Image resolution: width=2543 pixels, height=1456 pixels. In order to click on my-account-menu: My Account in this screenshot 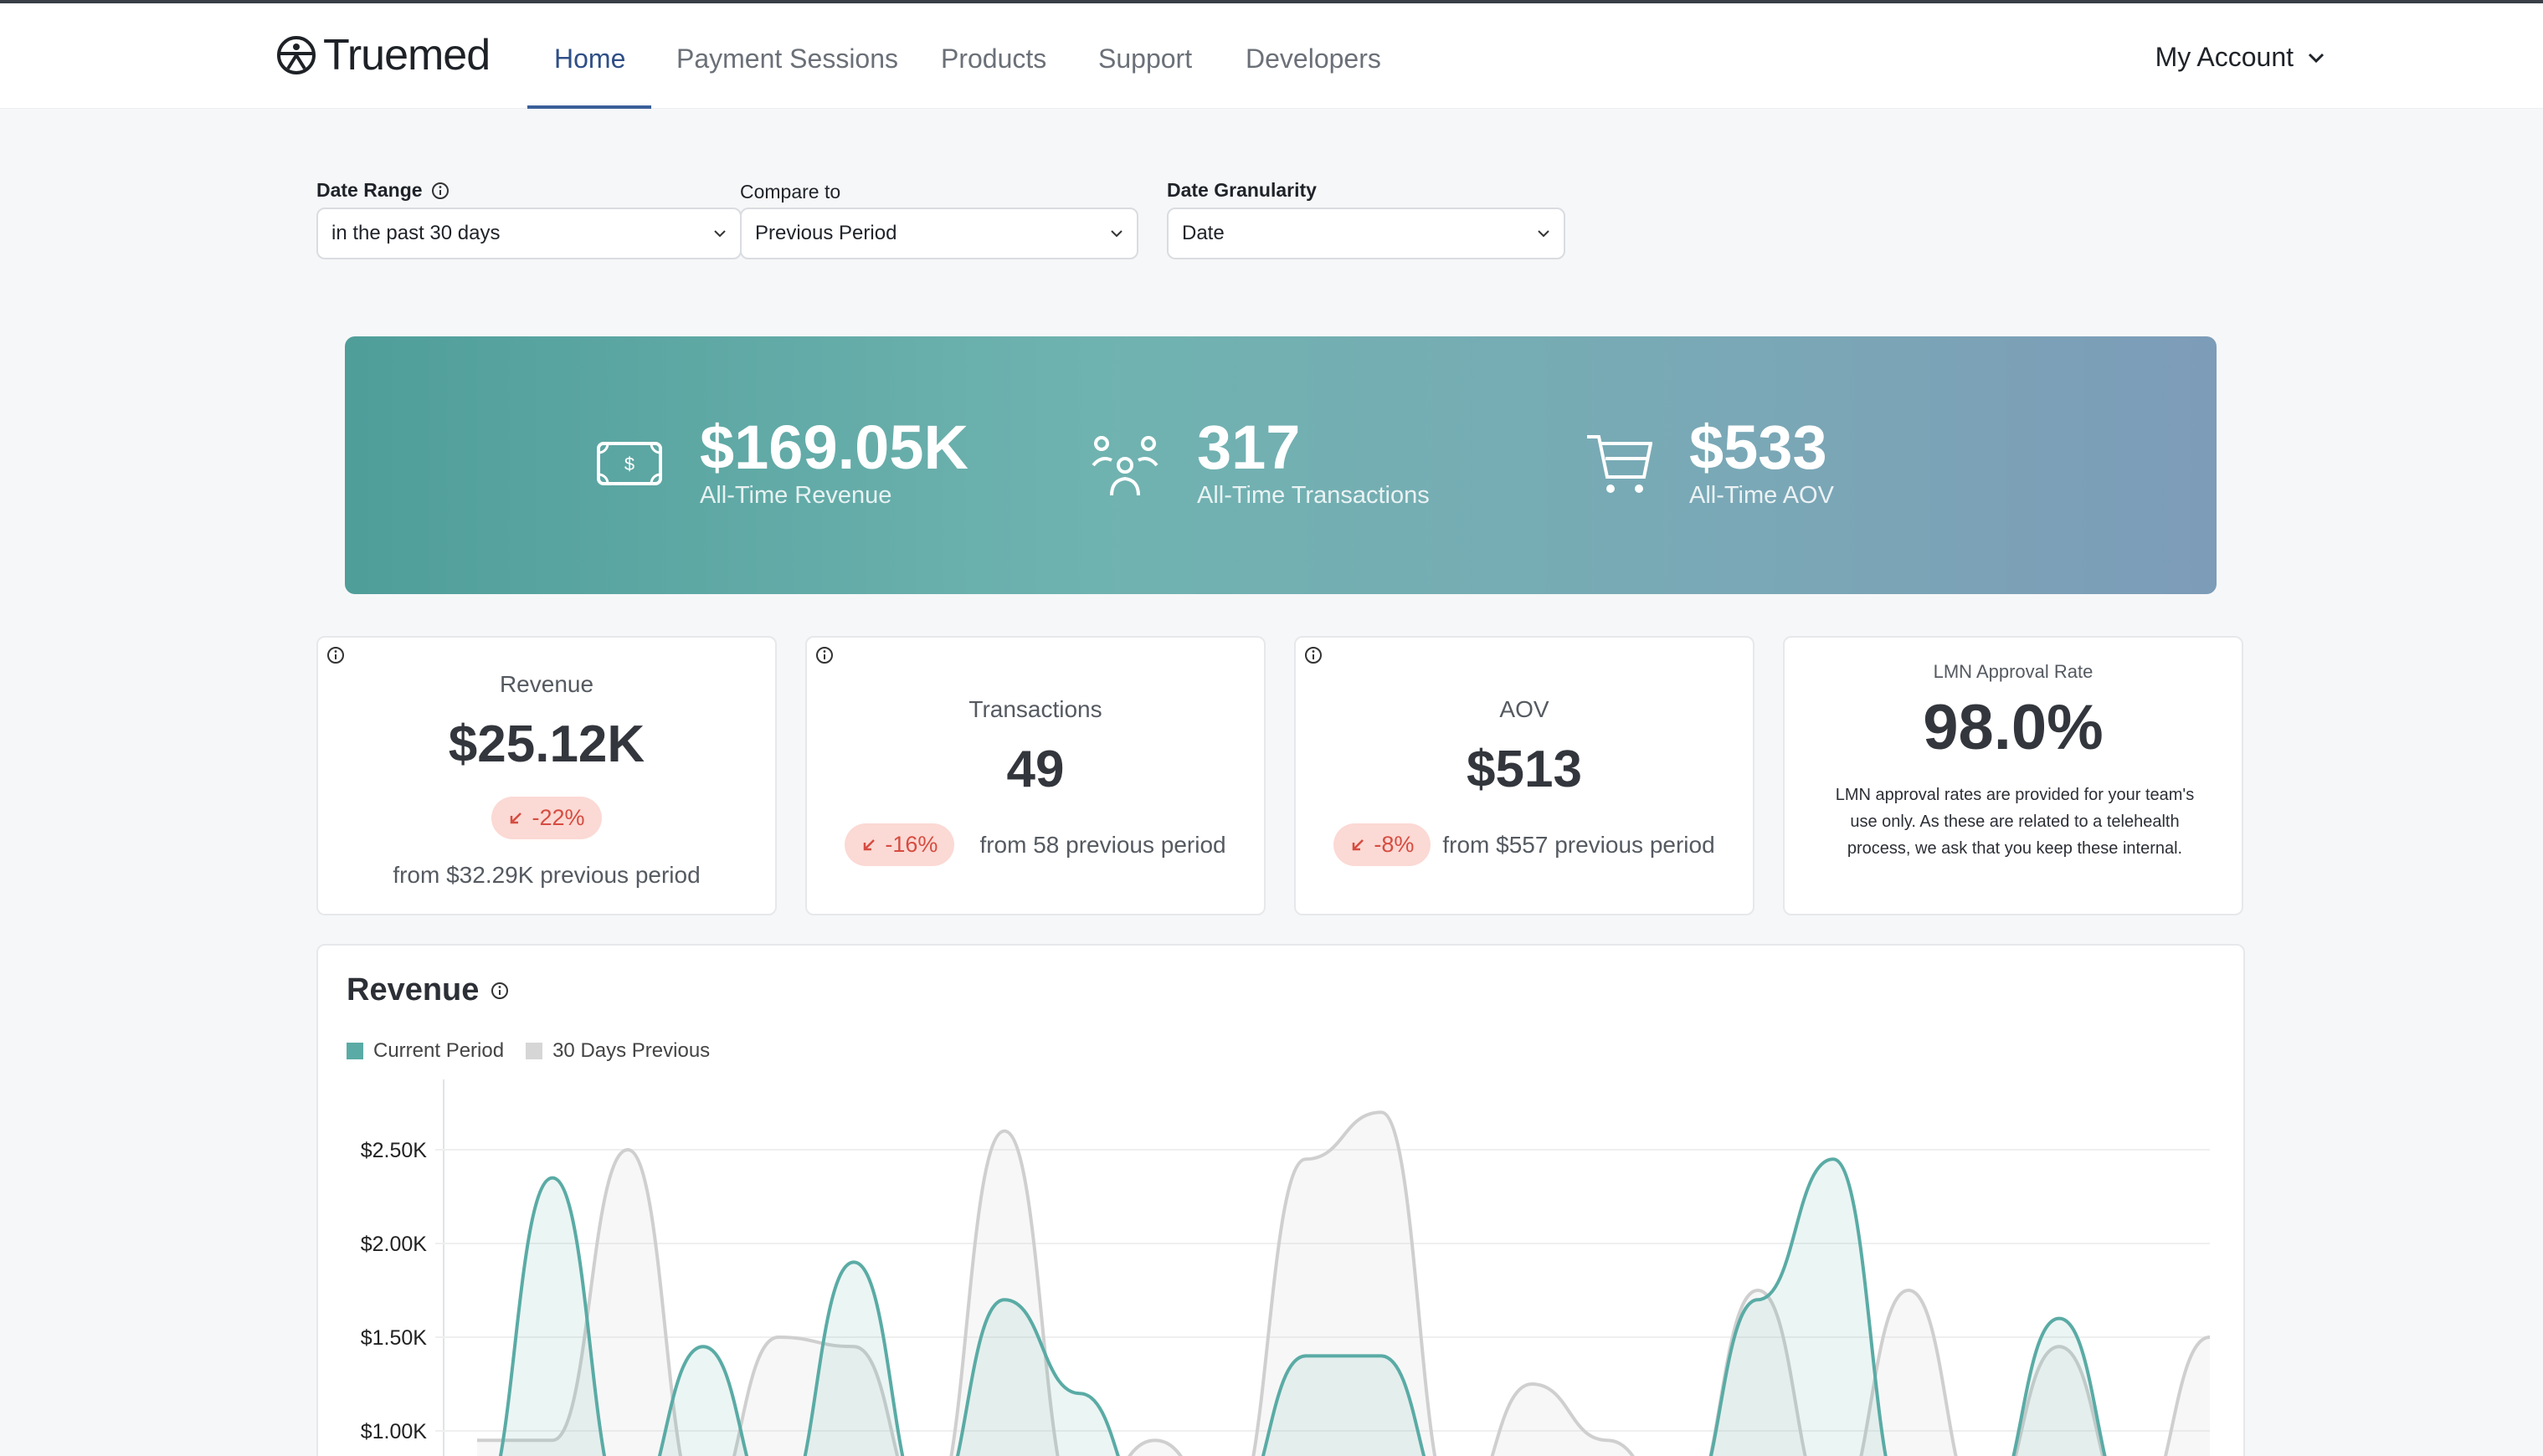, I will do `click(2240, 58)`.